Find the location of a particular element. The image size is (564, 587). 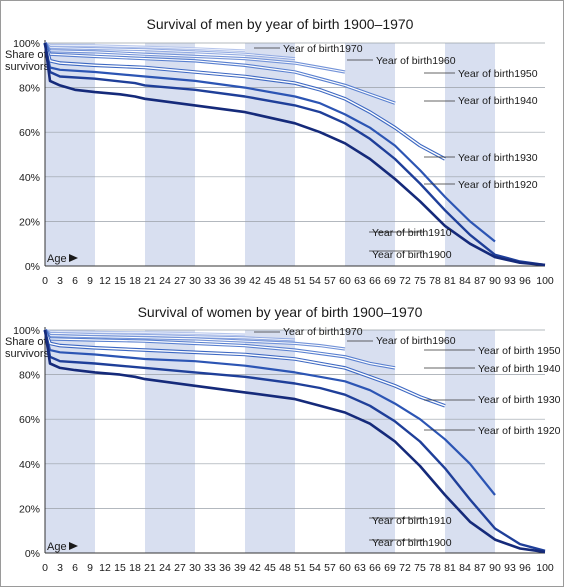

y-tick-label: 40% is located at coordinates (29, 178).